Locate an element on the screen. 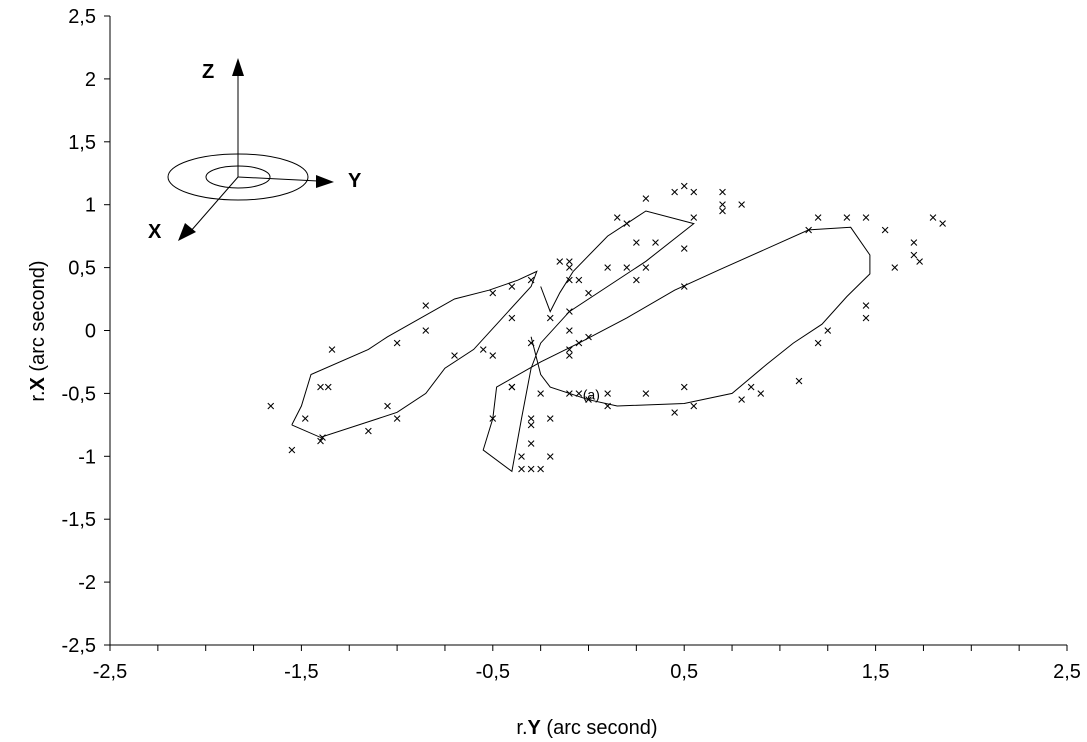 Image resolution: width=1087 pixels, height=742 pixels. x-tick-label: -0,5 is located at coordinates (493, 672).